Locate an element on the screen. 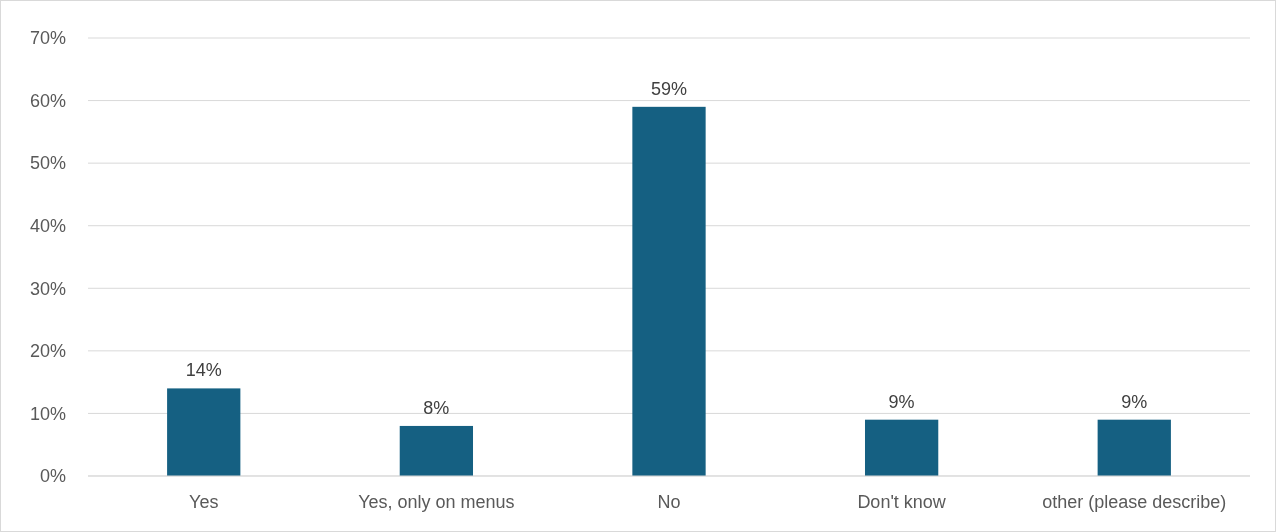  data-label: 8% is located at coordinates (436, 407).